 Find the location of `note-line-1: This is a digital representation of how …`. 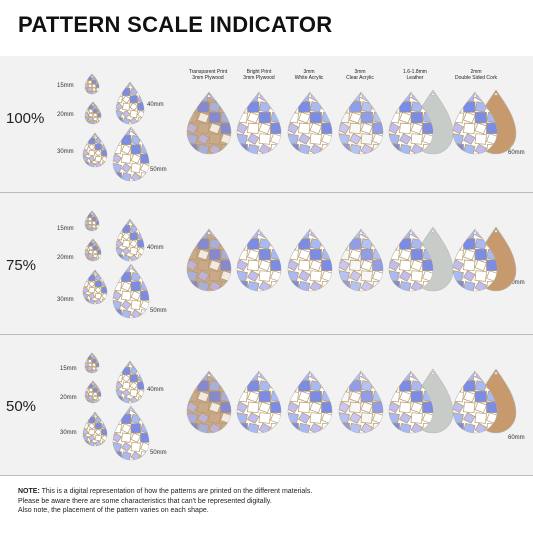

note-line-1: This is a digital representation of how … is located at coordinates (176, 491).